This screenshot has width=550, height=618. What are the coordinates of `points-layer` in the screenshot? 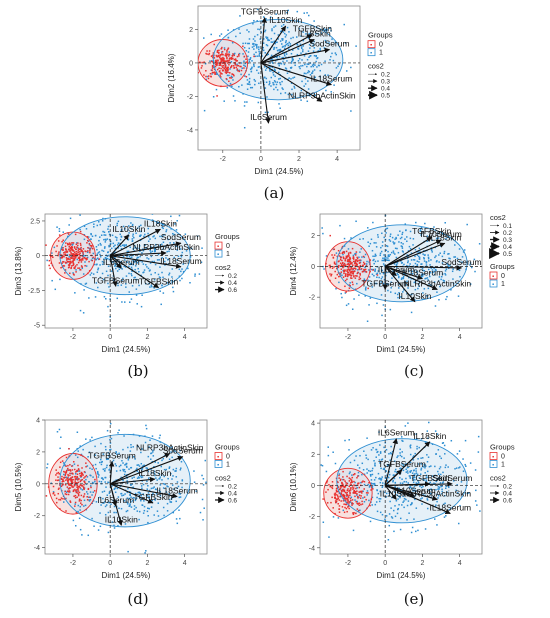 It's located at (124, 265).